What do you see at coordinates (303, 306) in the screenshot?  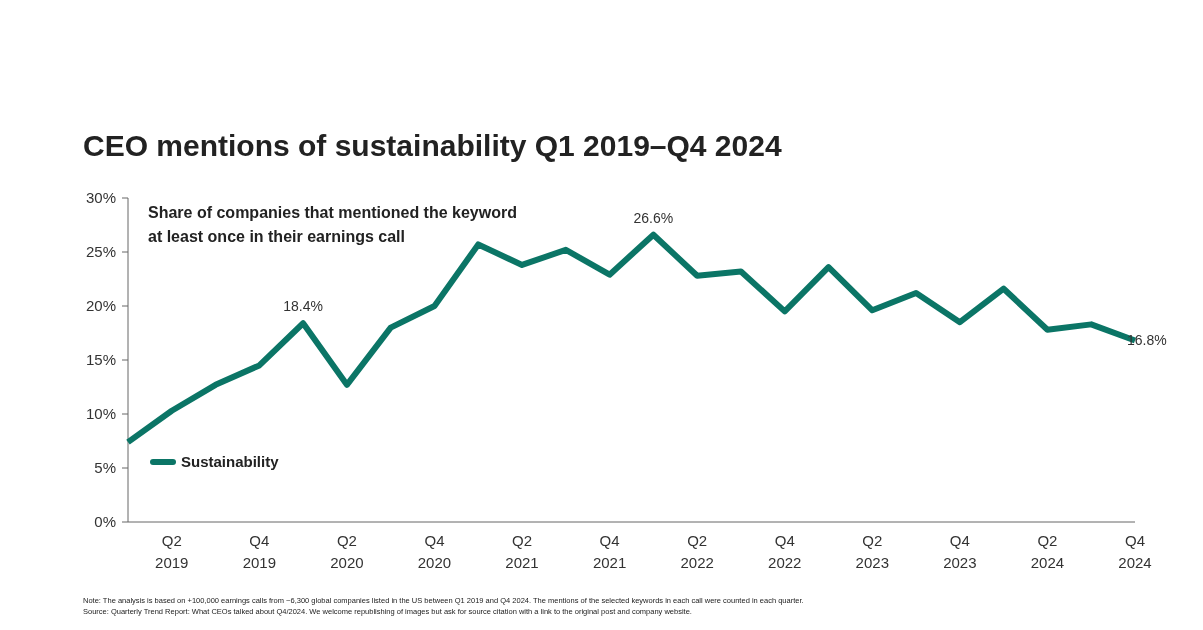 I see `data-label: 18.4%` at bounding box center [303, 306].